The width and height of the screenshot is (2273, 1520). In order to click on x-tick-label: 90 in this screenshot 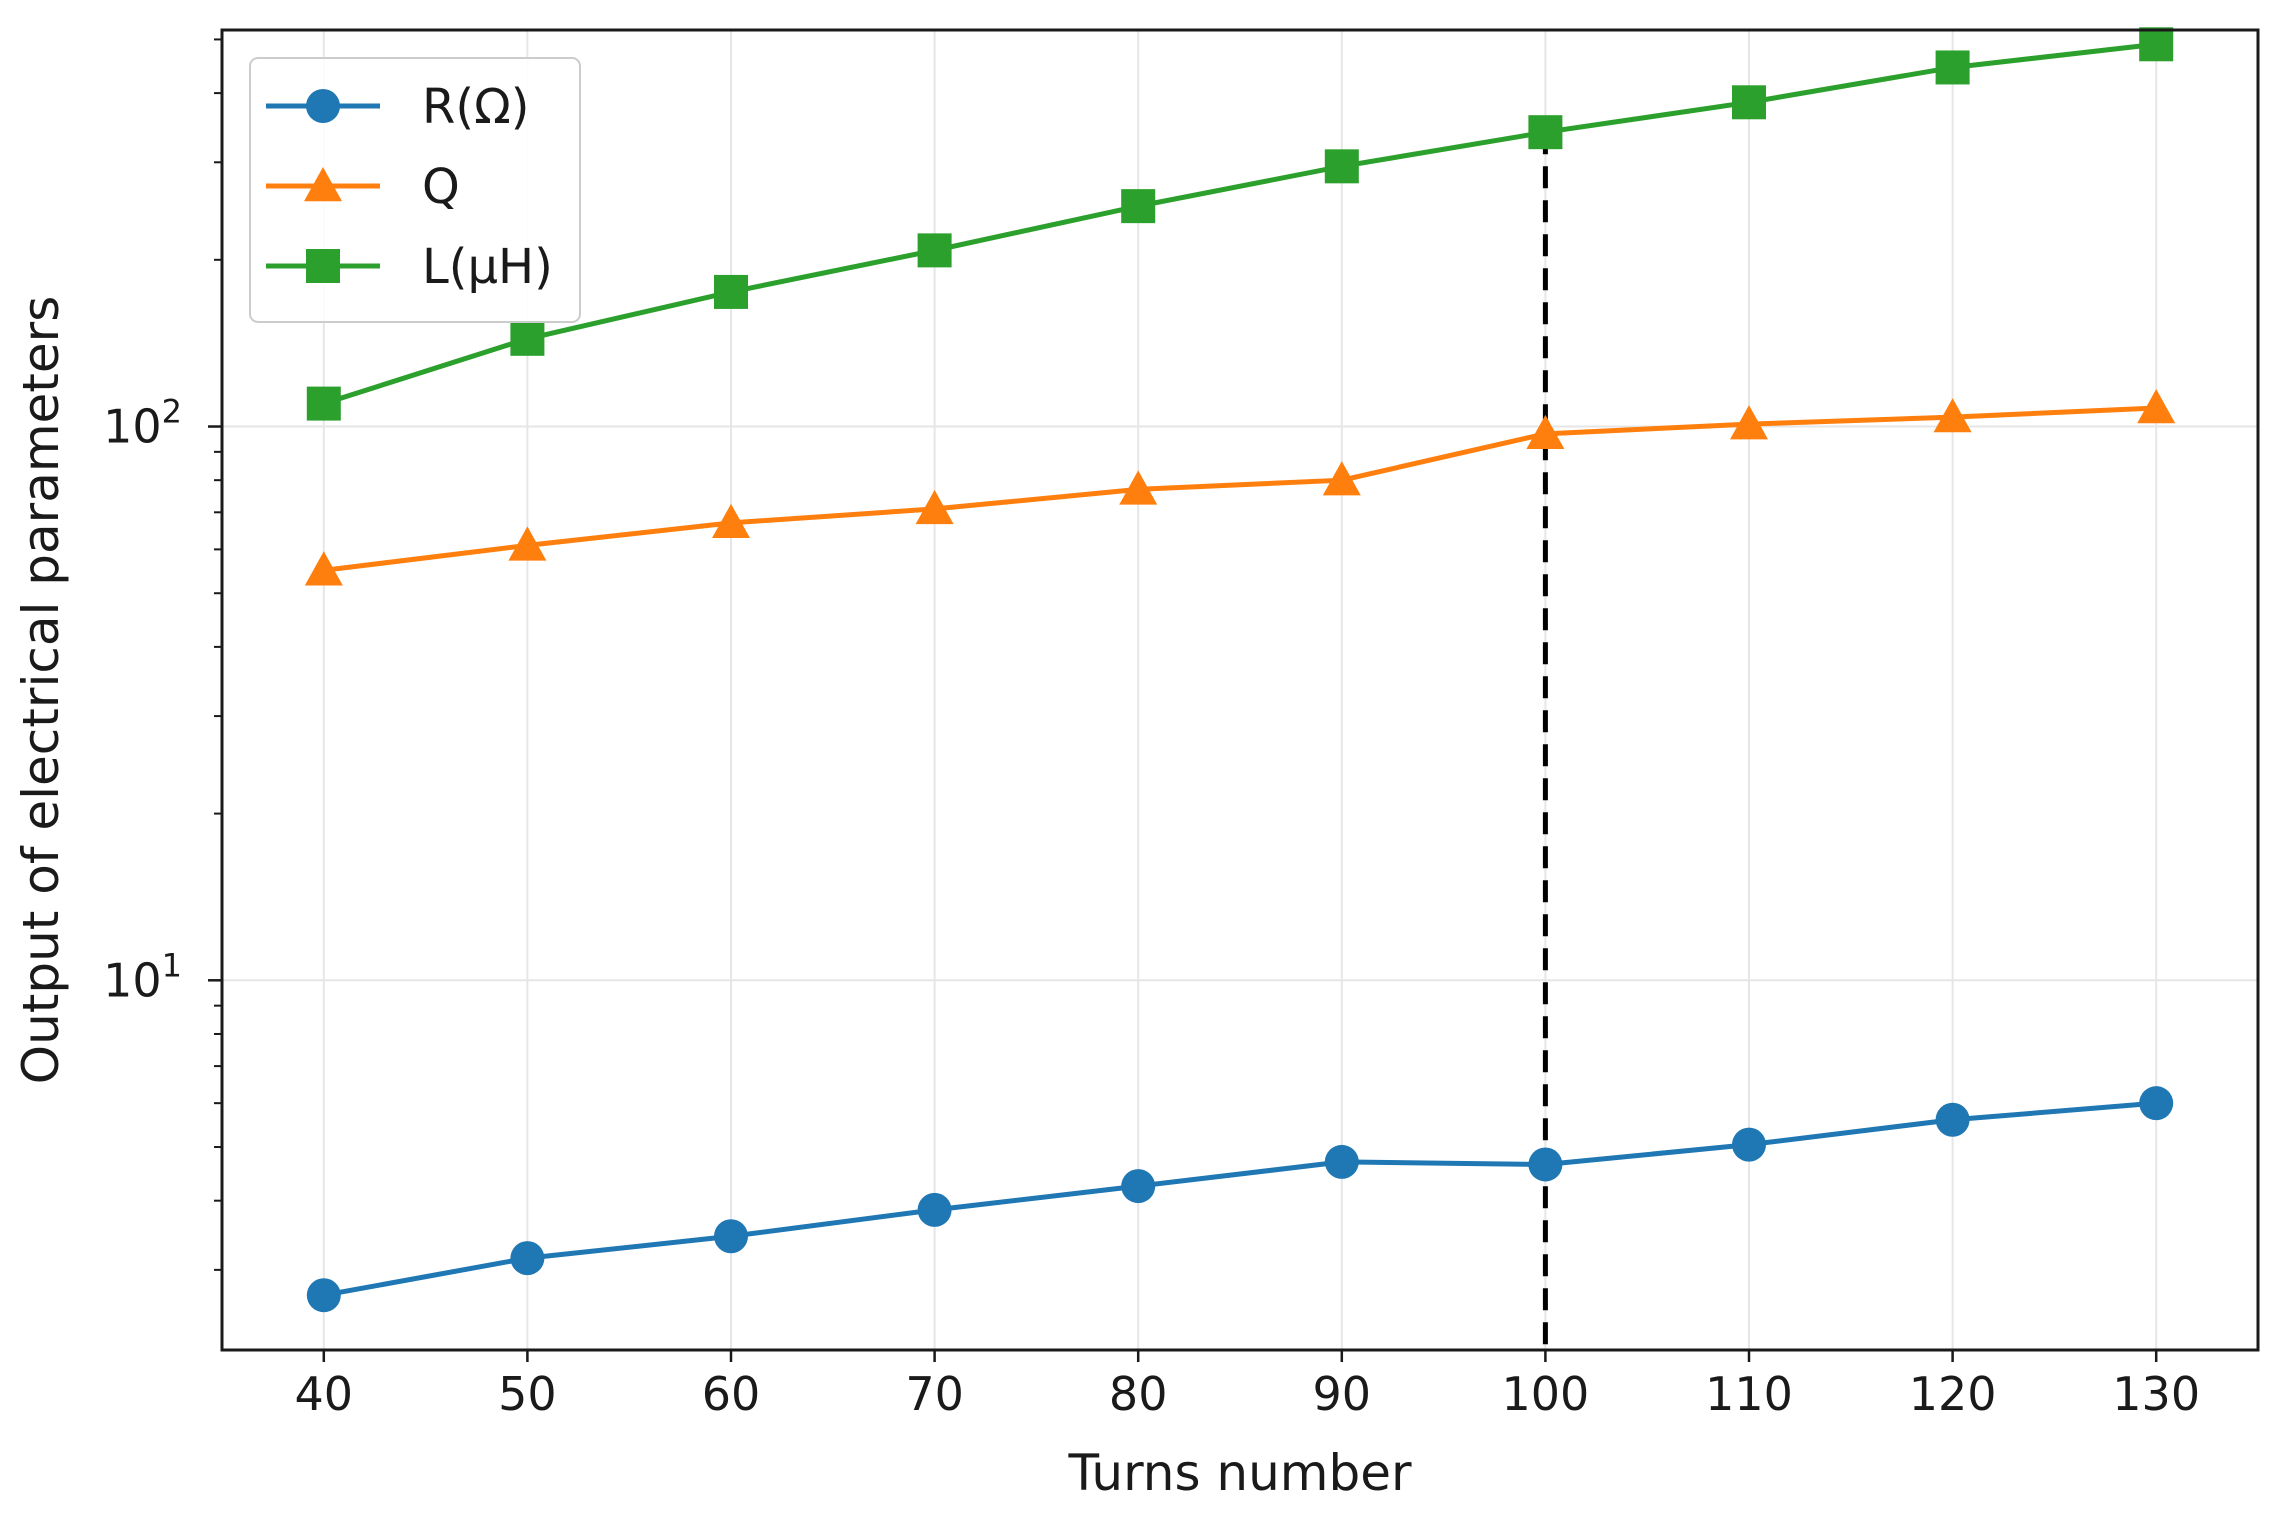, I will do `click(1342, 1394)`.